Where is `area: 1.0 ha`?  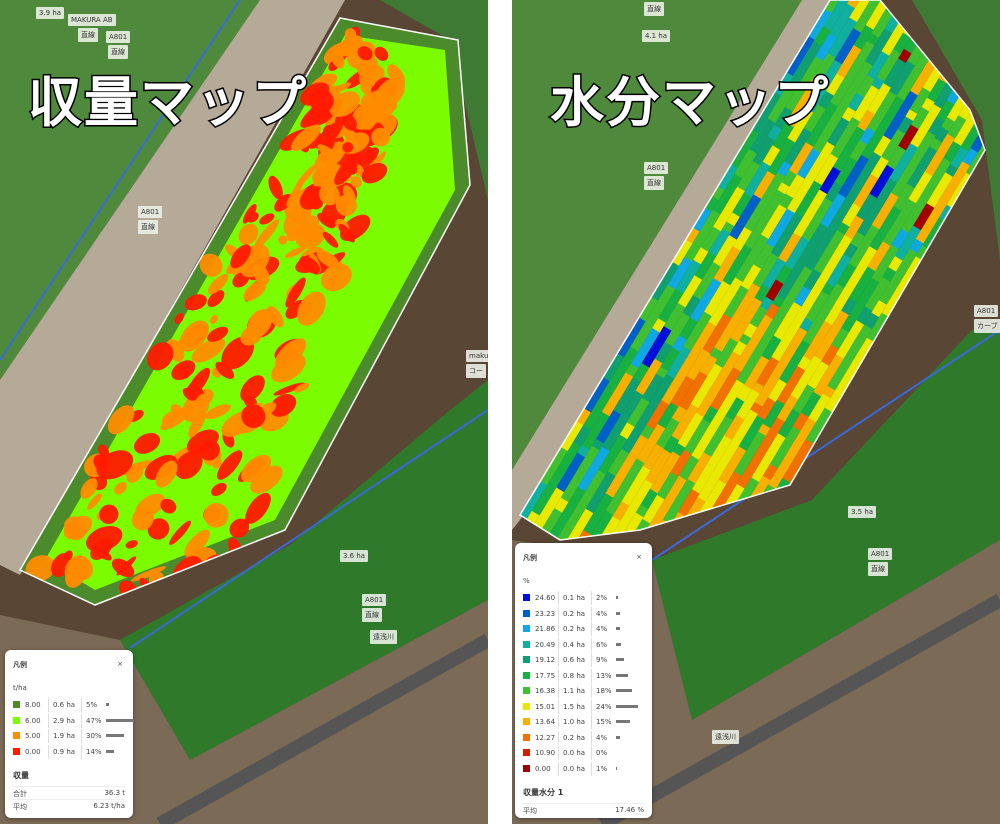 area: 1.0 ha is located at coordinates (574, 722).